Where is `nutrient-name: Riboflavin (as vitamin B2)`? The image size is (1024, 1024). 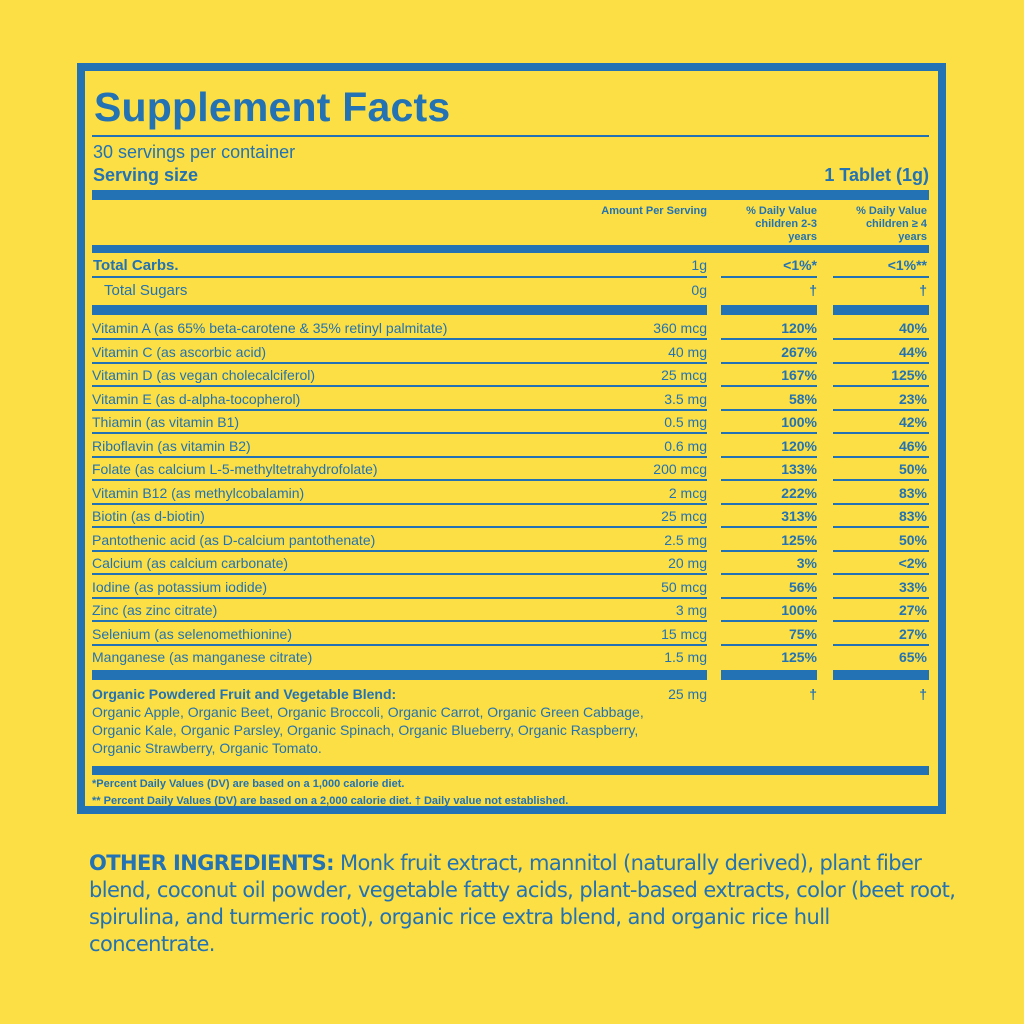
nutrient-name: Riboflavin (as vitamin B2) is located at coordinates (171, 445).